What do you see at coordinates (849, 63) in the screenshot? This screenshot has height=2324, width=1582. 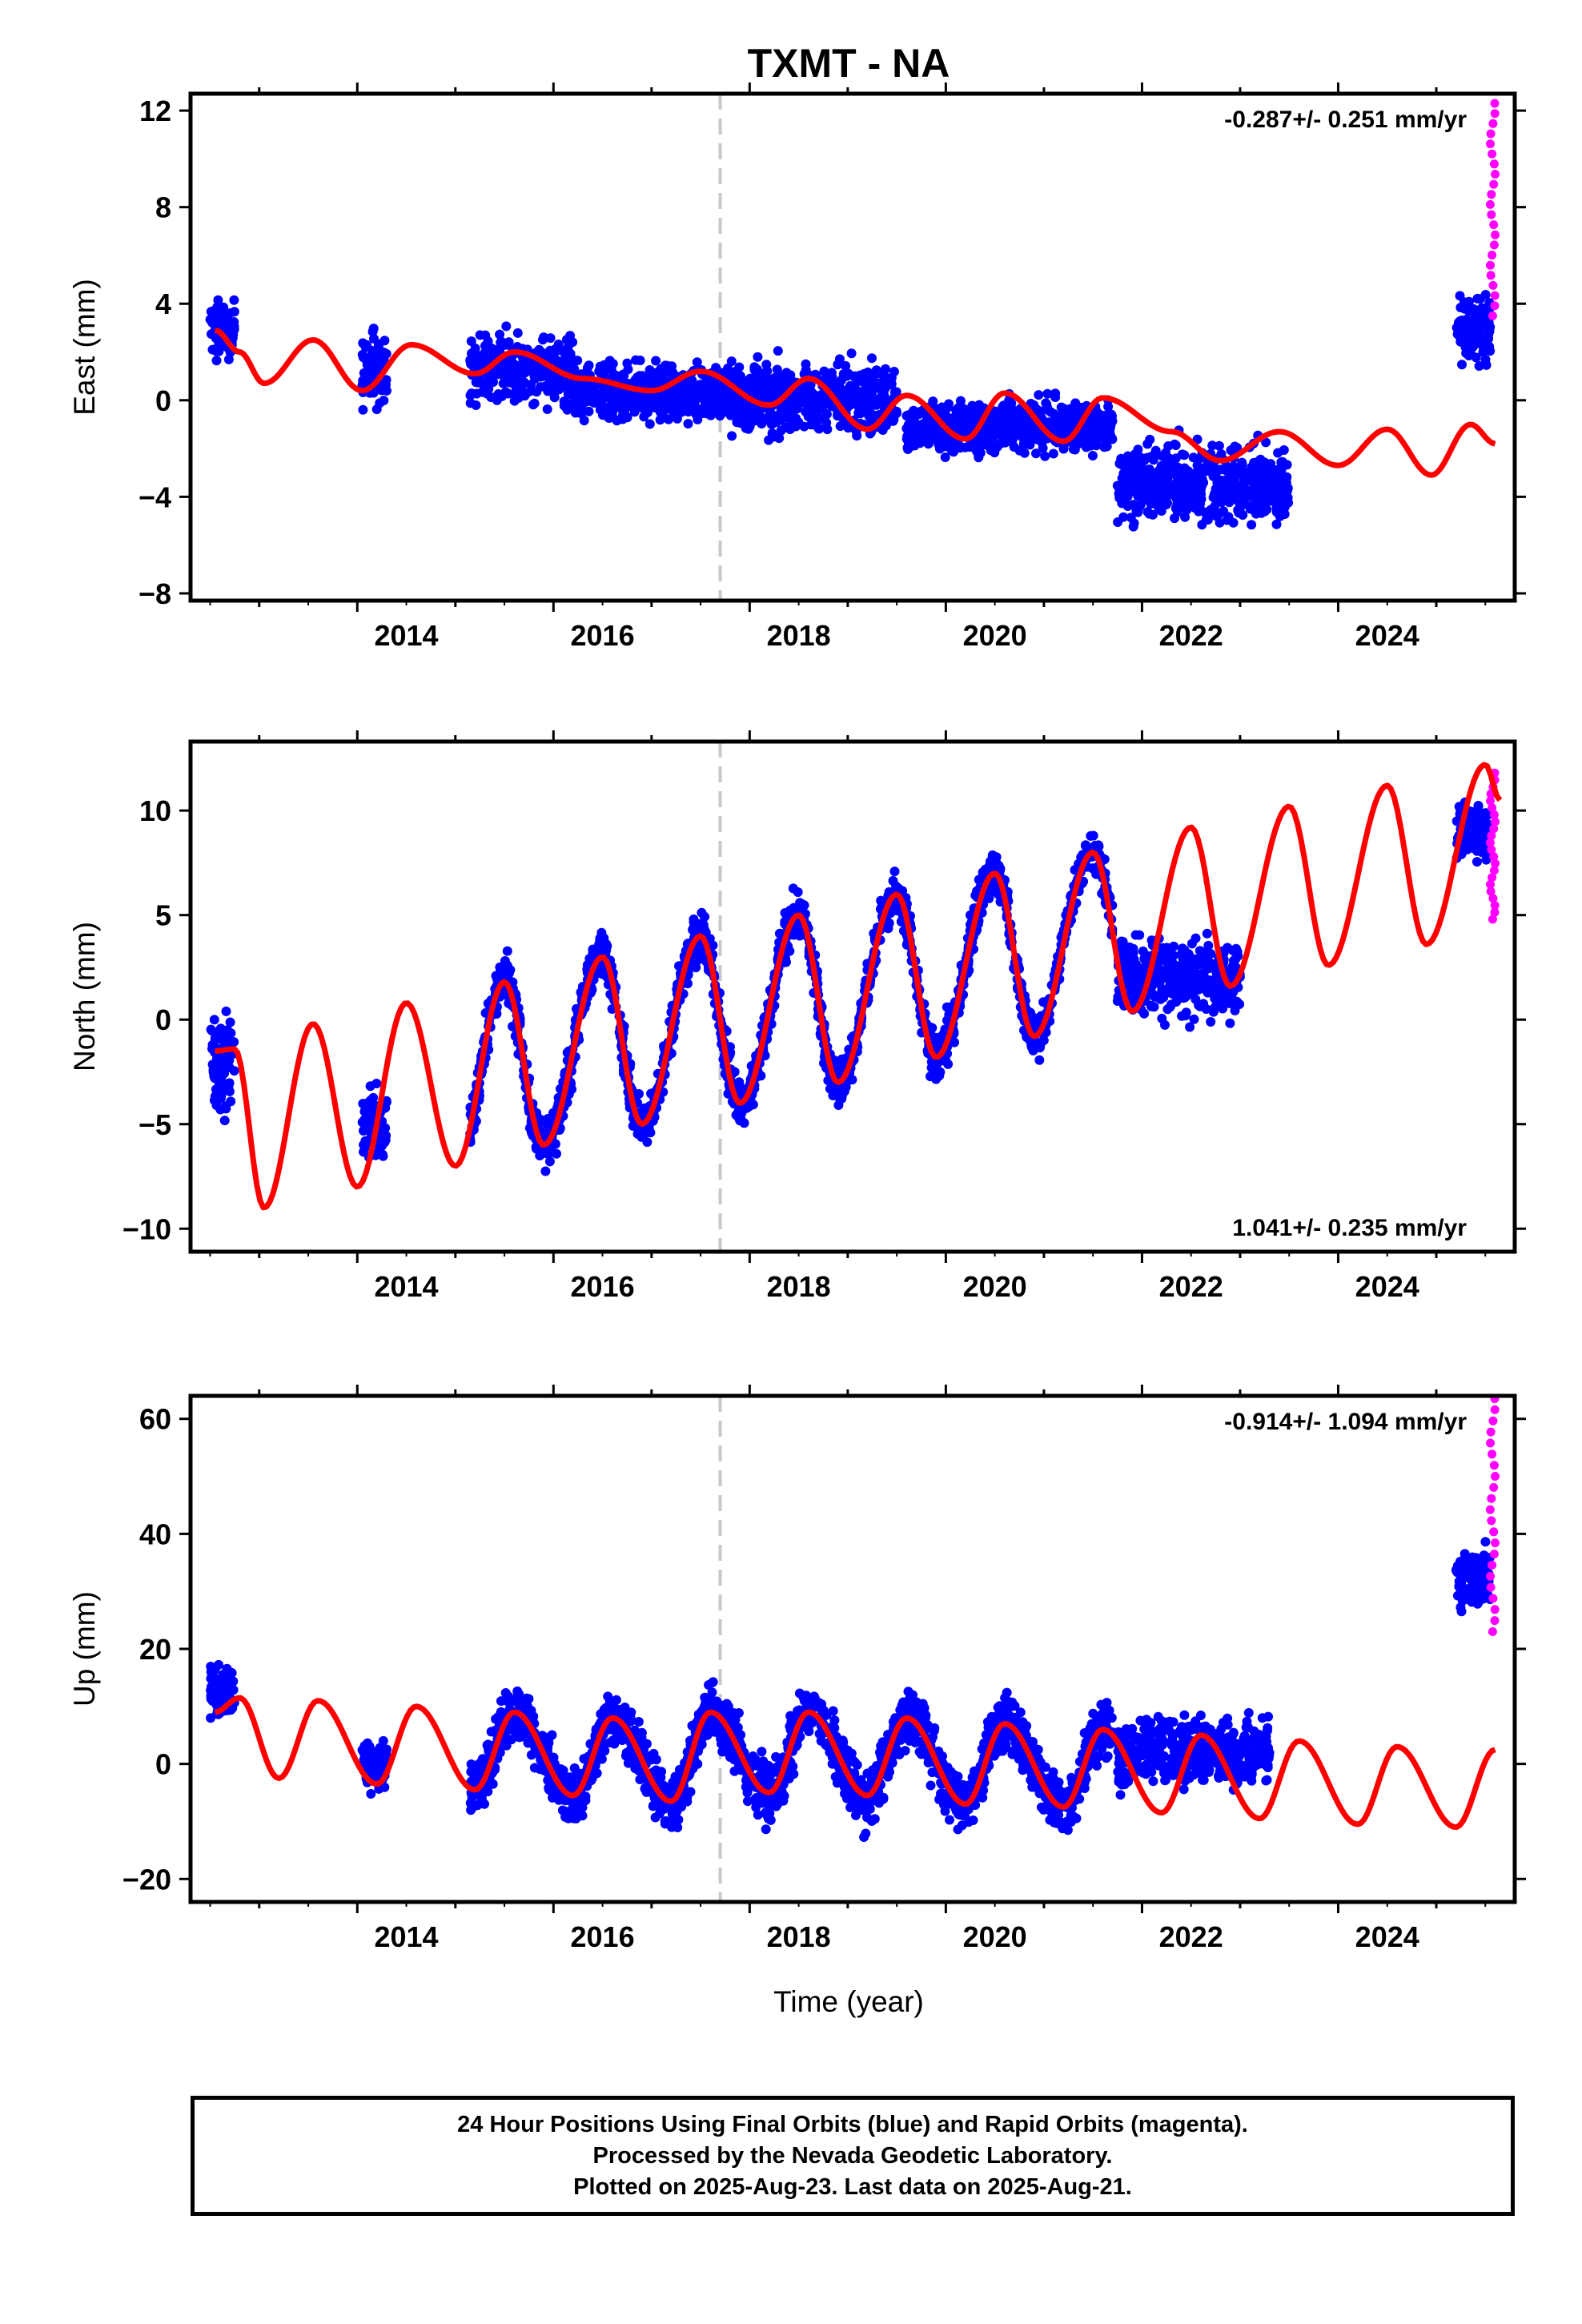 I see `chart-title: TXMT - NA` at bounding box center [849, 63].